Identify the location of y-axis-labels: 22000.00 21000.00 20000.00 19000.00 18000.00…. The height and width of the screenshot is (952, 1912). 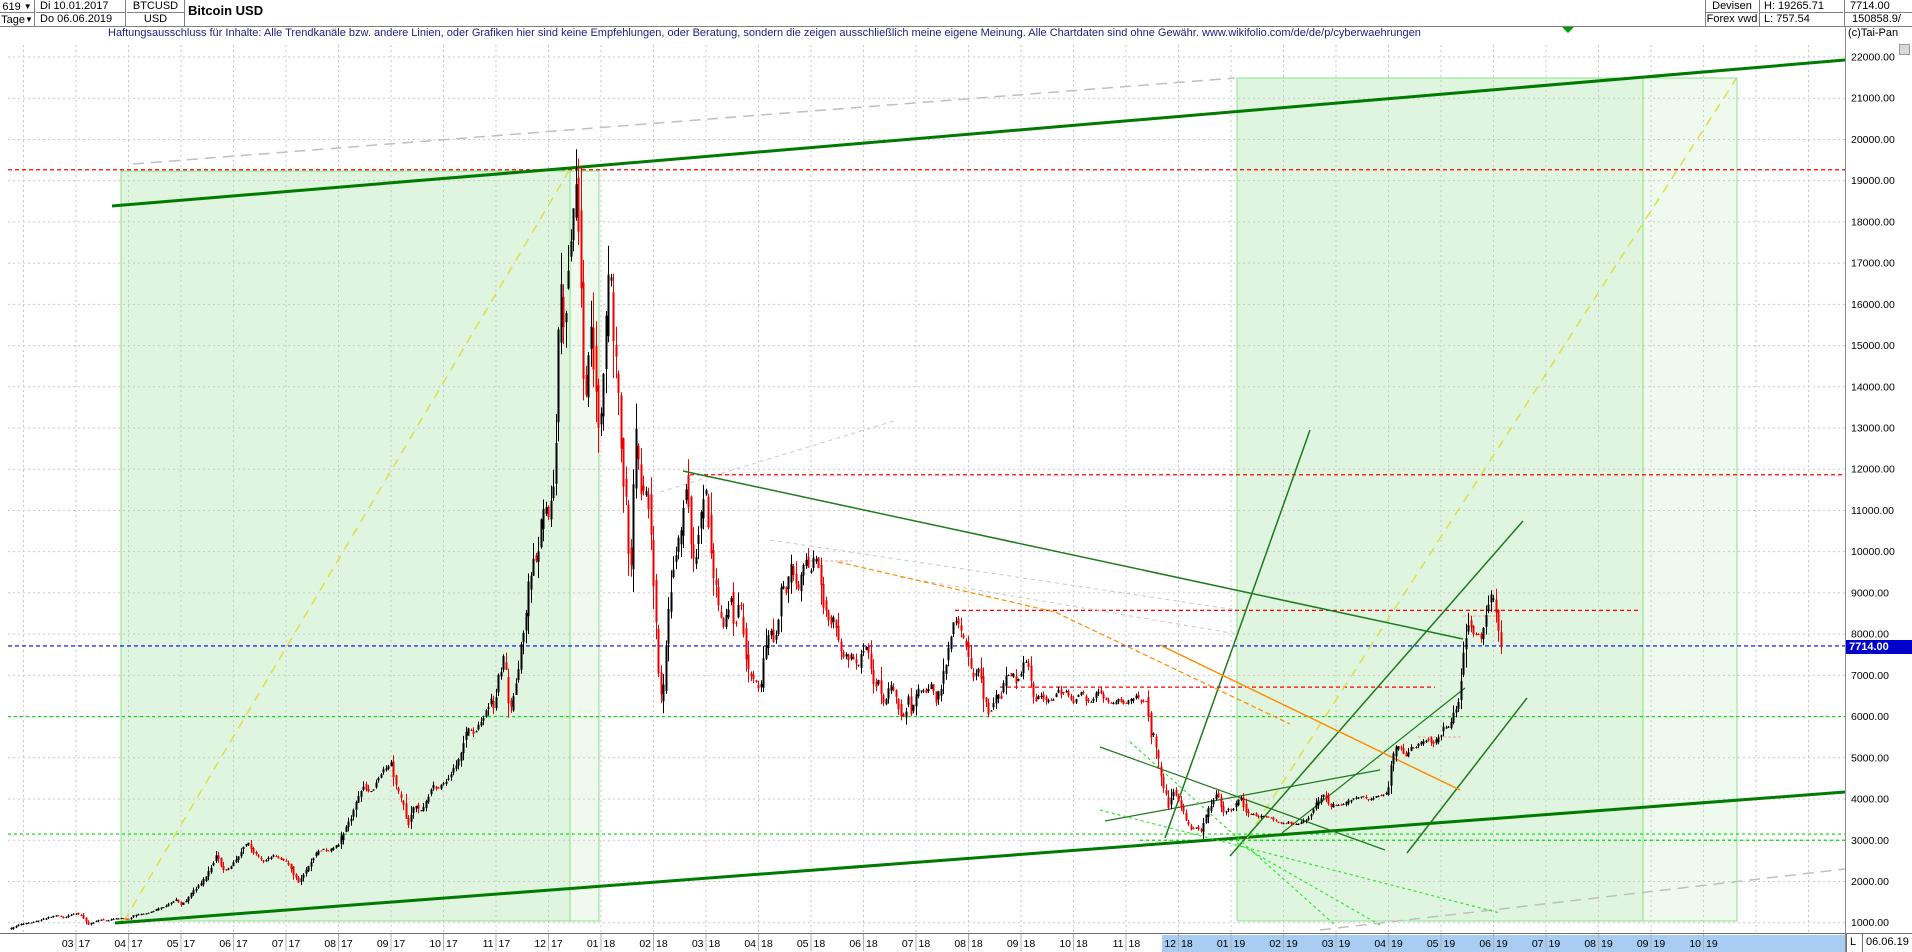
(1873, 491).